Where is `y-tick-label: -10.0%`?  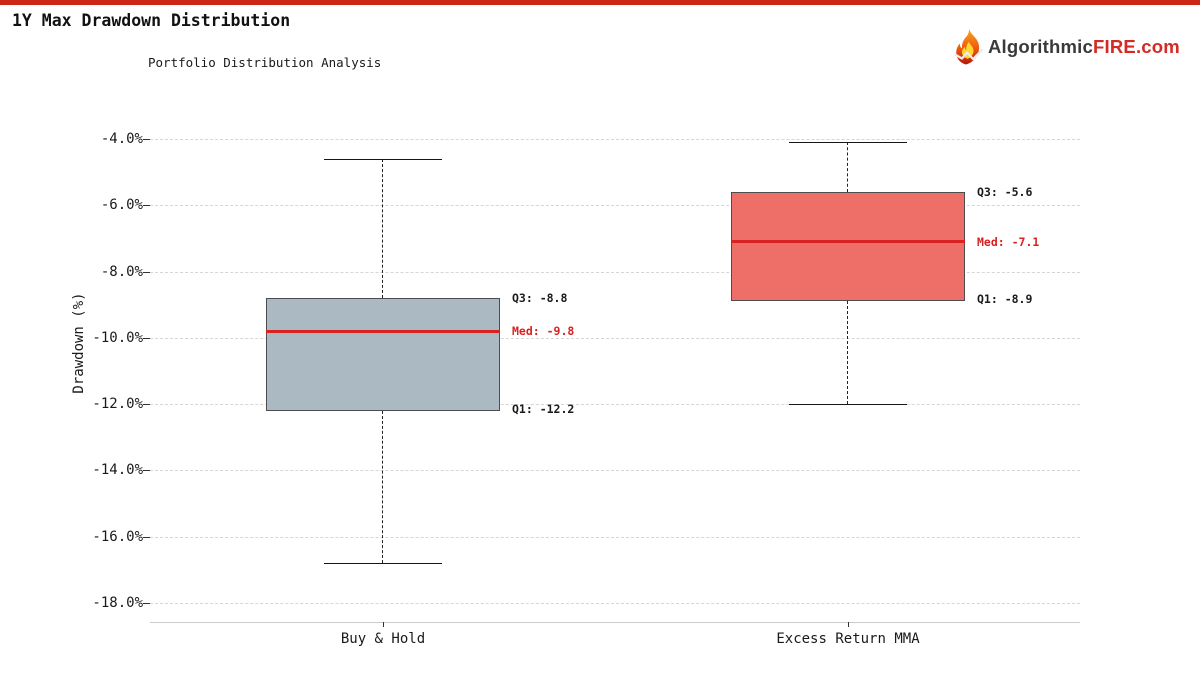
y-tick-label: -10.0% is located at coordinates (117, 337).